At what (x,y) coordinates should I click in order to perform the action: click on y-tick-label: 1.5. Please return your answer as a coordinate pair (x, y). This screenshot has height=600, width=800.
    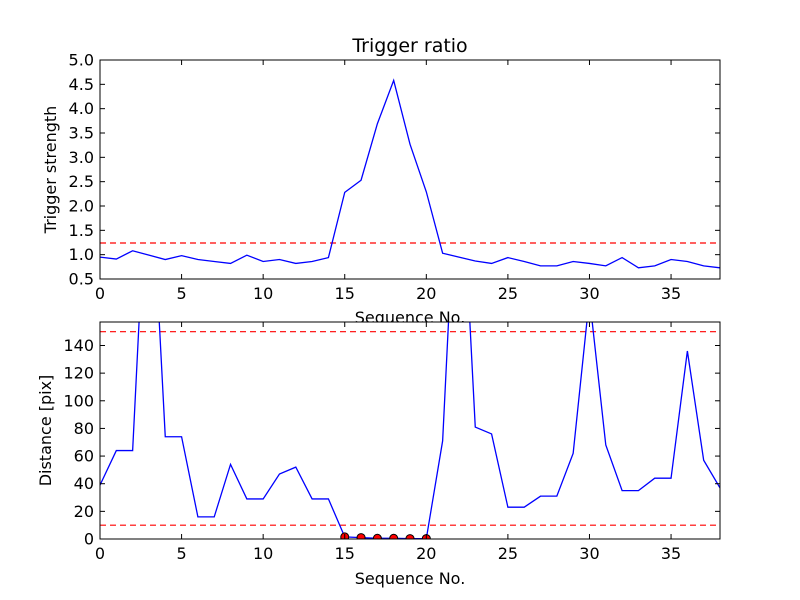
    Looking at the image, I should click on (81, 230).